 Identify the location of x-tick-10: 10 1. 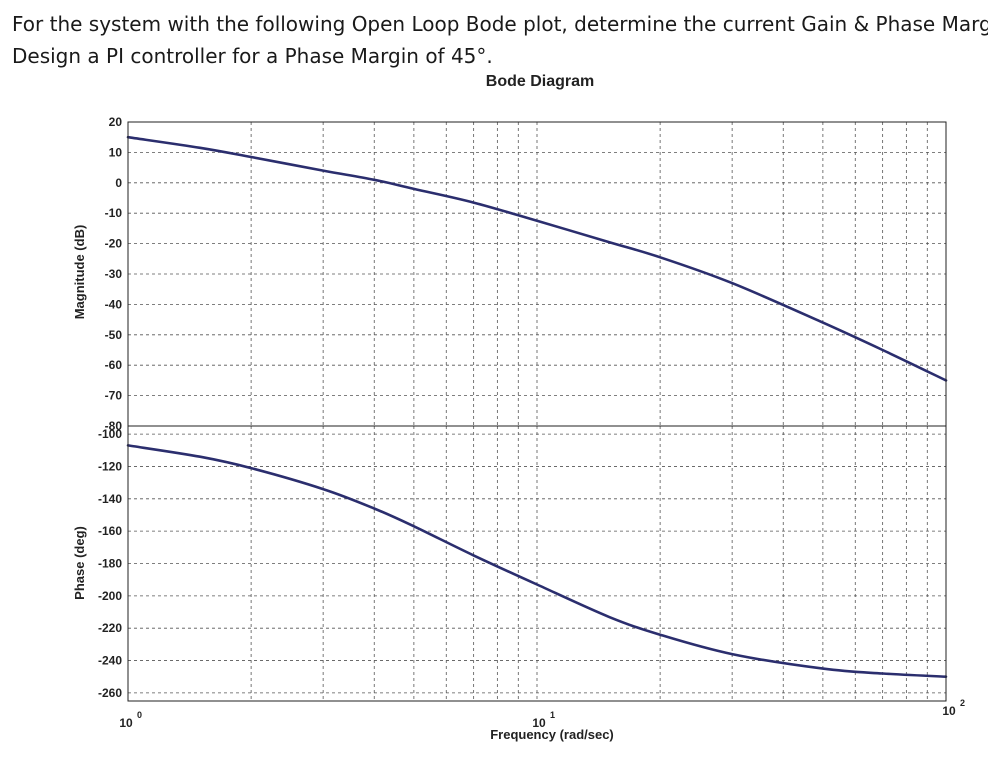
(543, 720).